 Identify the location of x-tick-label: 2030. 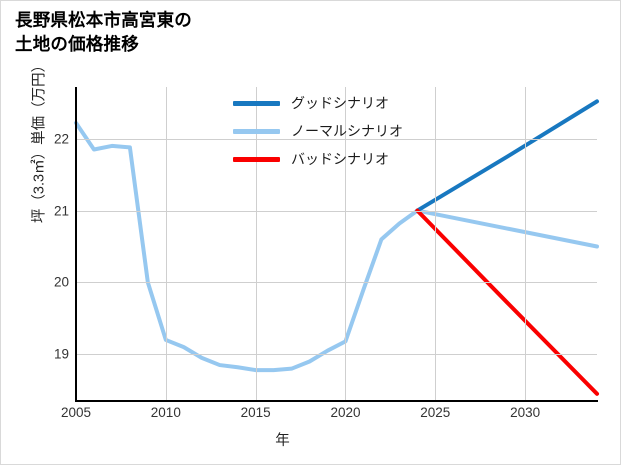
(525, 412).